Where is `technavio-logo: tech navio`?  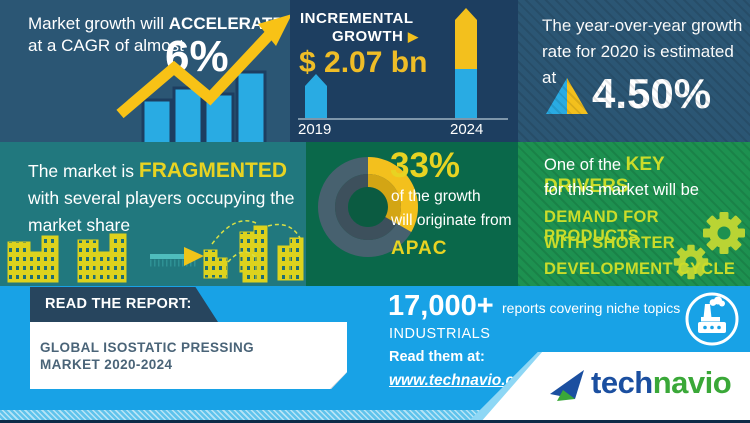
technavio-logo: tech navio is located at coordinates (640, 383).